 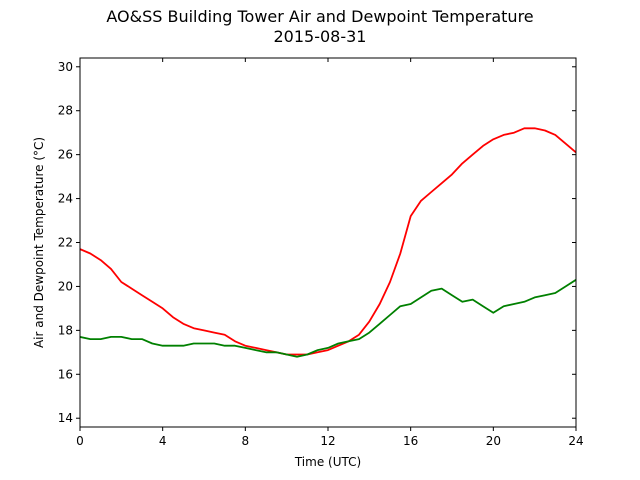 I want to click on chart-subtitle: 2015-08-31, so click(x=320, y=36).